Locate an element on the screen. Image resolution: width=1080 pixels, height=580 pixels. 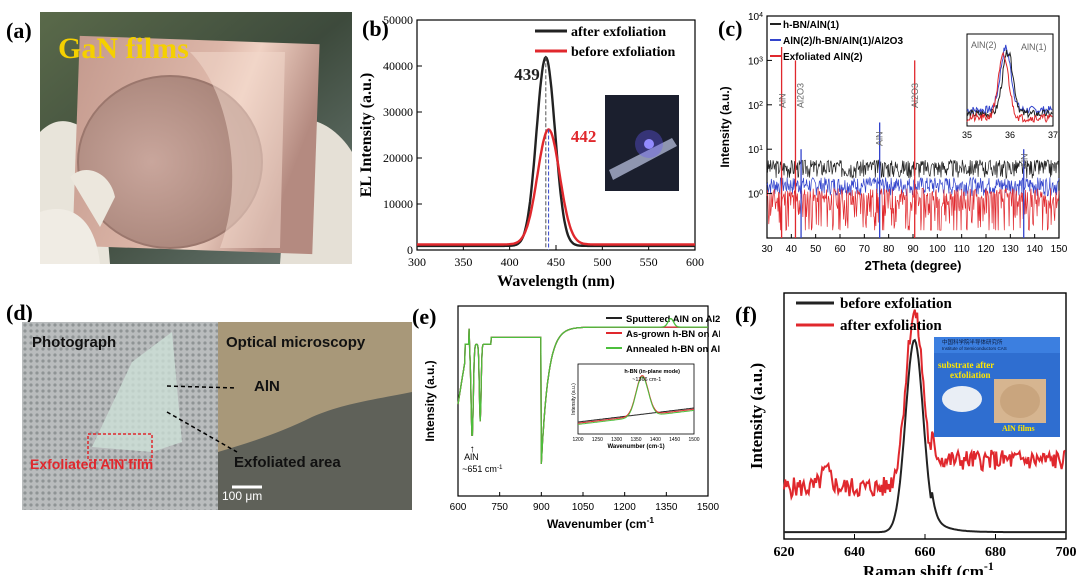
x-tick-label: 900 is located at coordinates (541, 507).